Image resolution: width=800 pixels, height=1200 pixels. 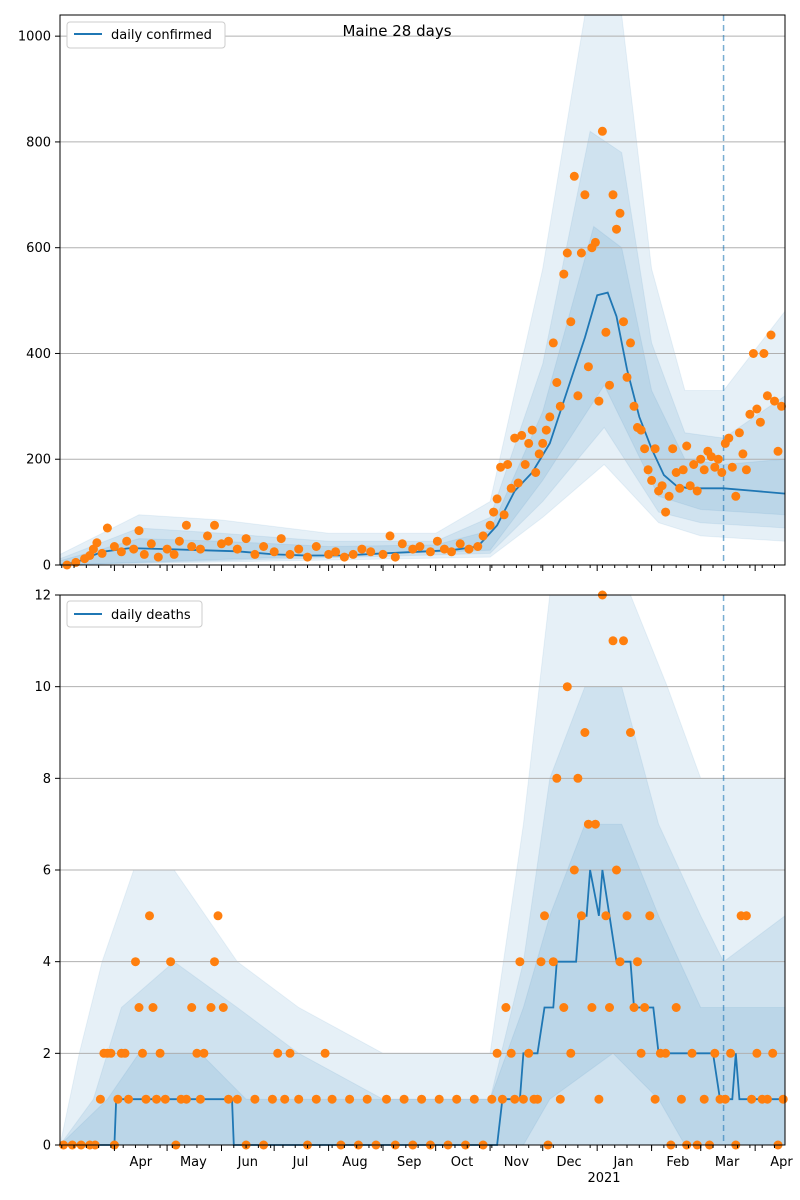 What do you see at coordinates (354, 1162) in the screenshot?
I see `x-month-label: Aug` at bounding box center [354, 1162].